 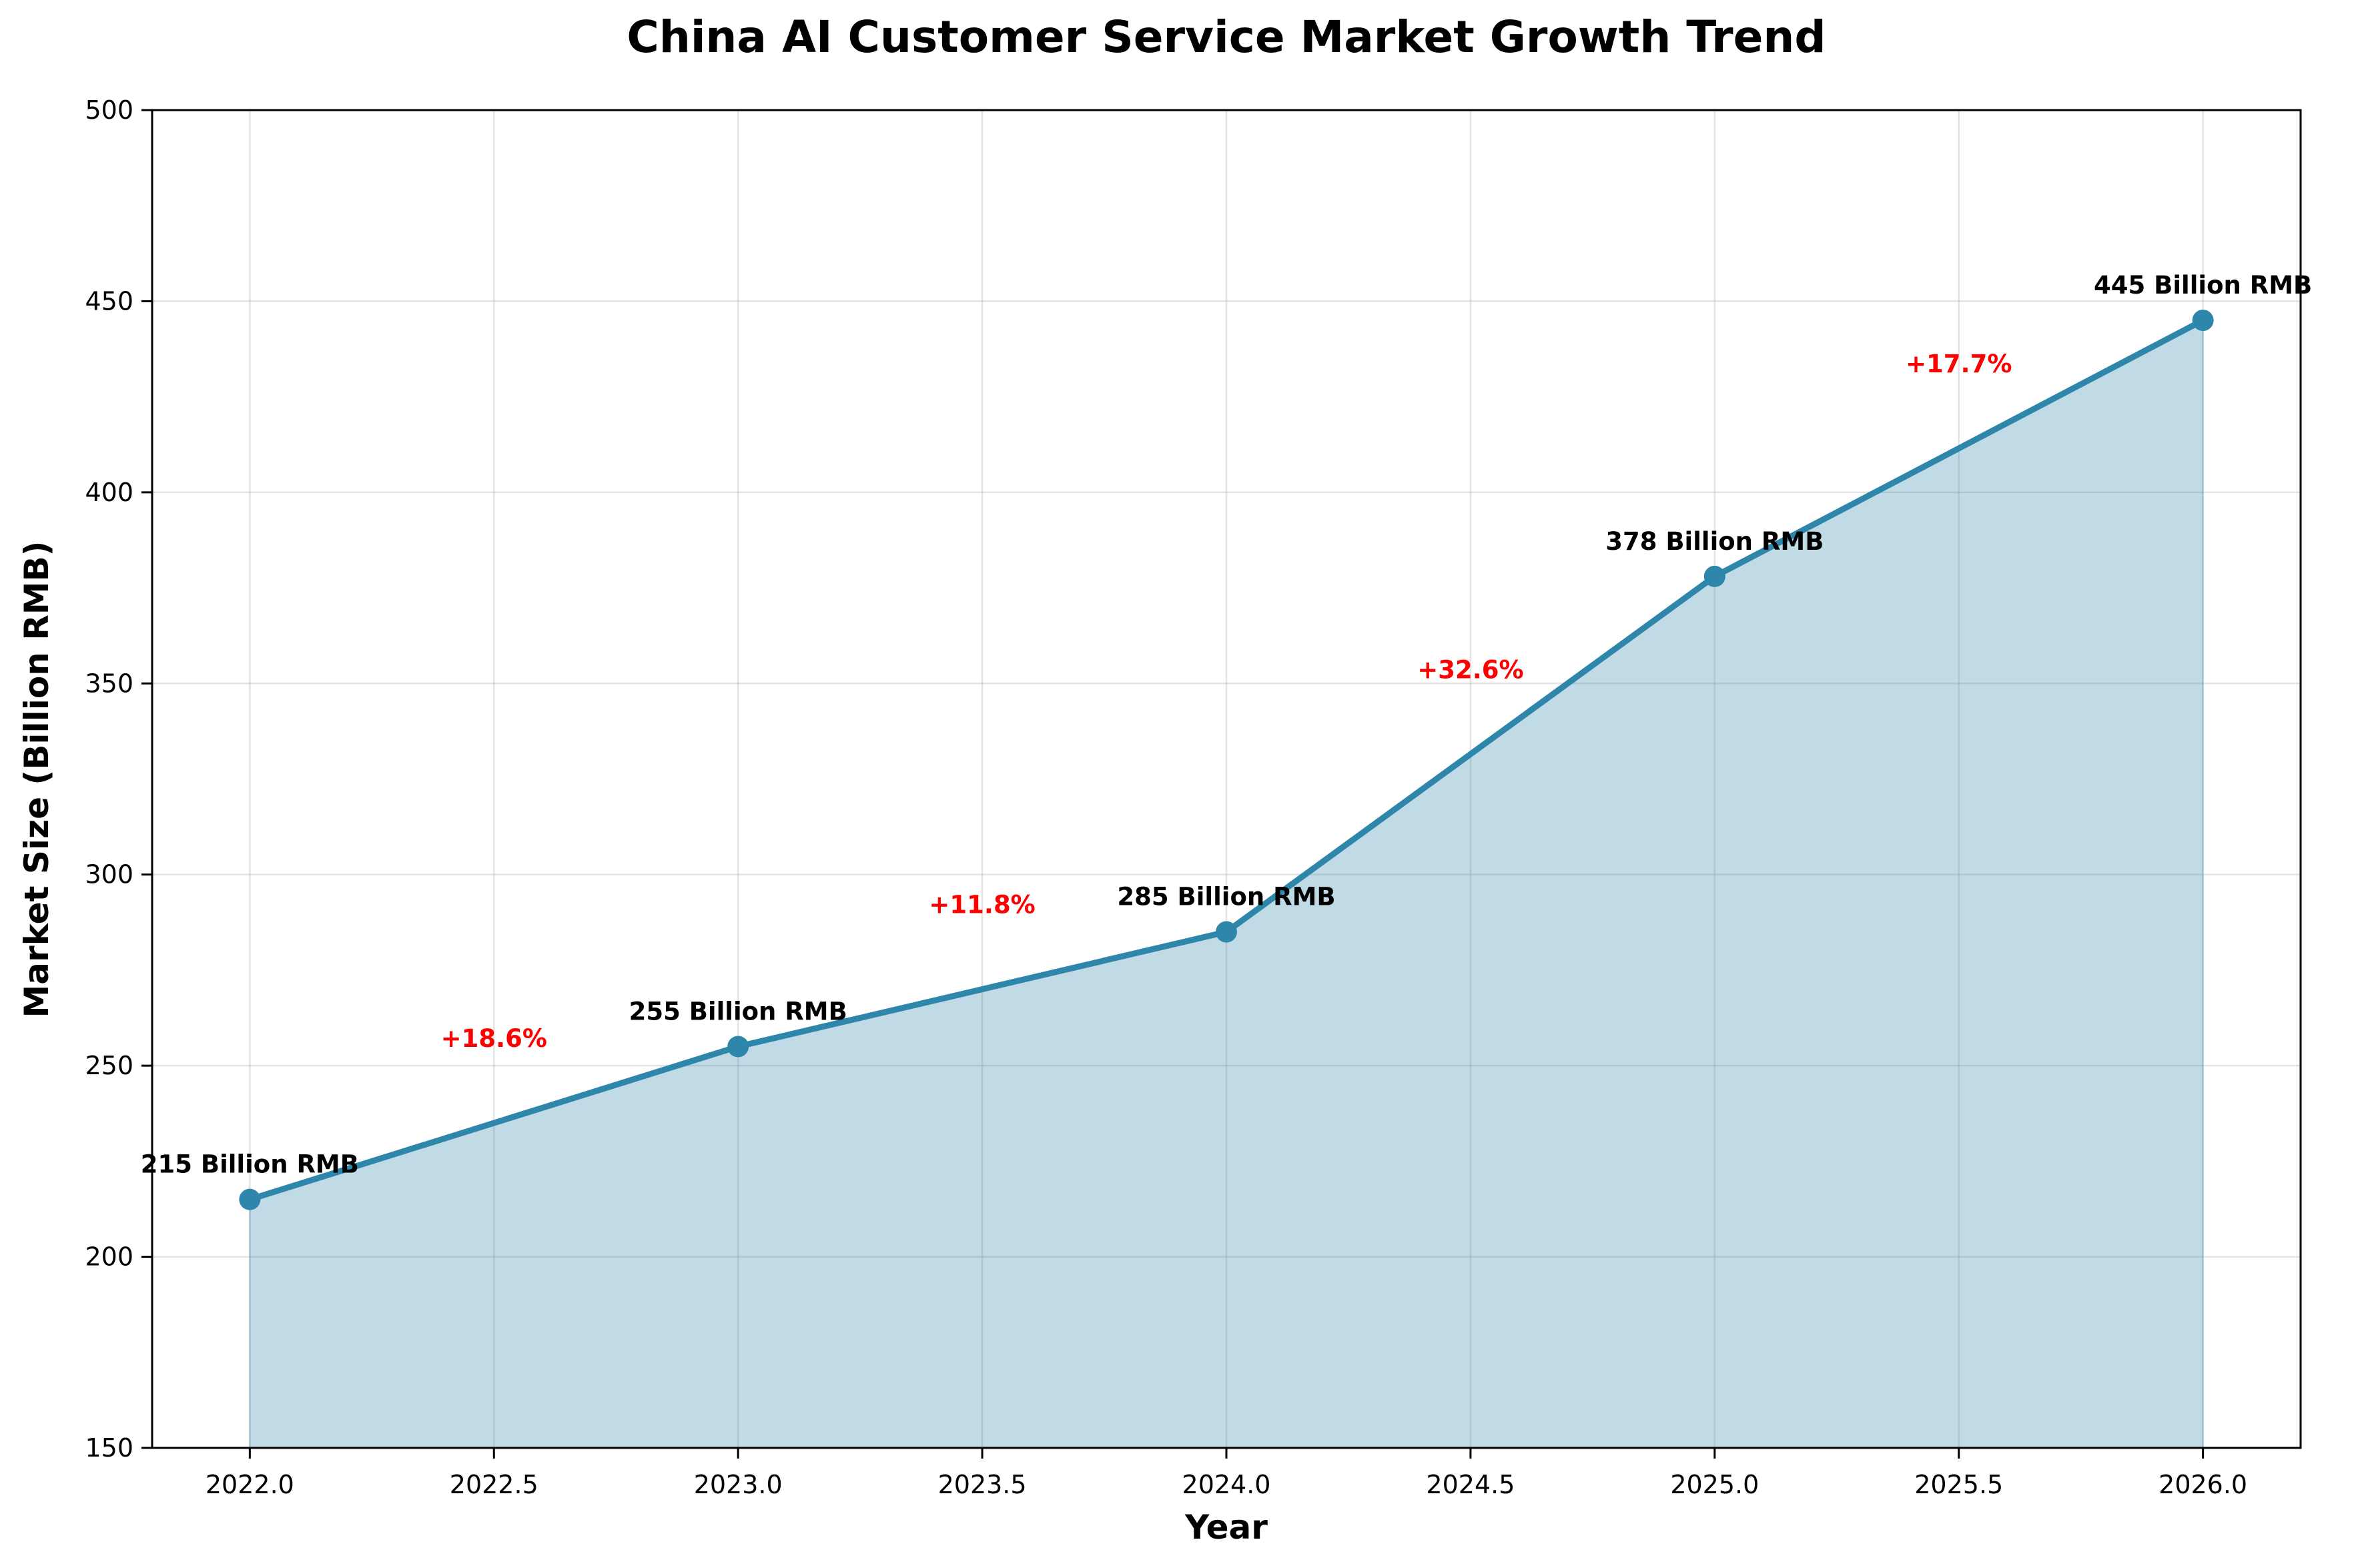 I want to click on value-label: 445 Billion RMB, so click(x=2203, y=285).